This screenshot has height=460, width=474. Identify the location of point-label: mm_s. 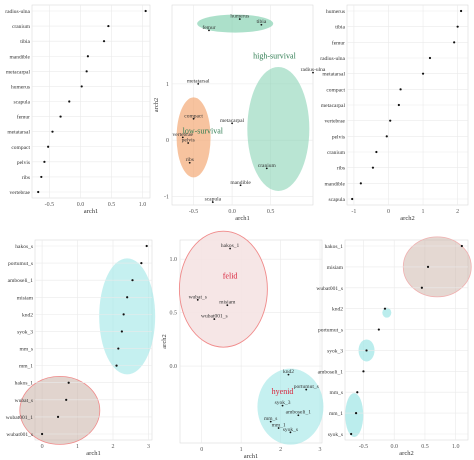
(270, 419).